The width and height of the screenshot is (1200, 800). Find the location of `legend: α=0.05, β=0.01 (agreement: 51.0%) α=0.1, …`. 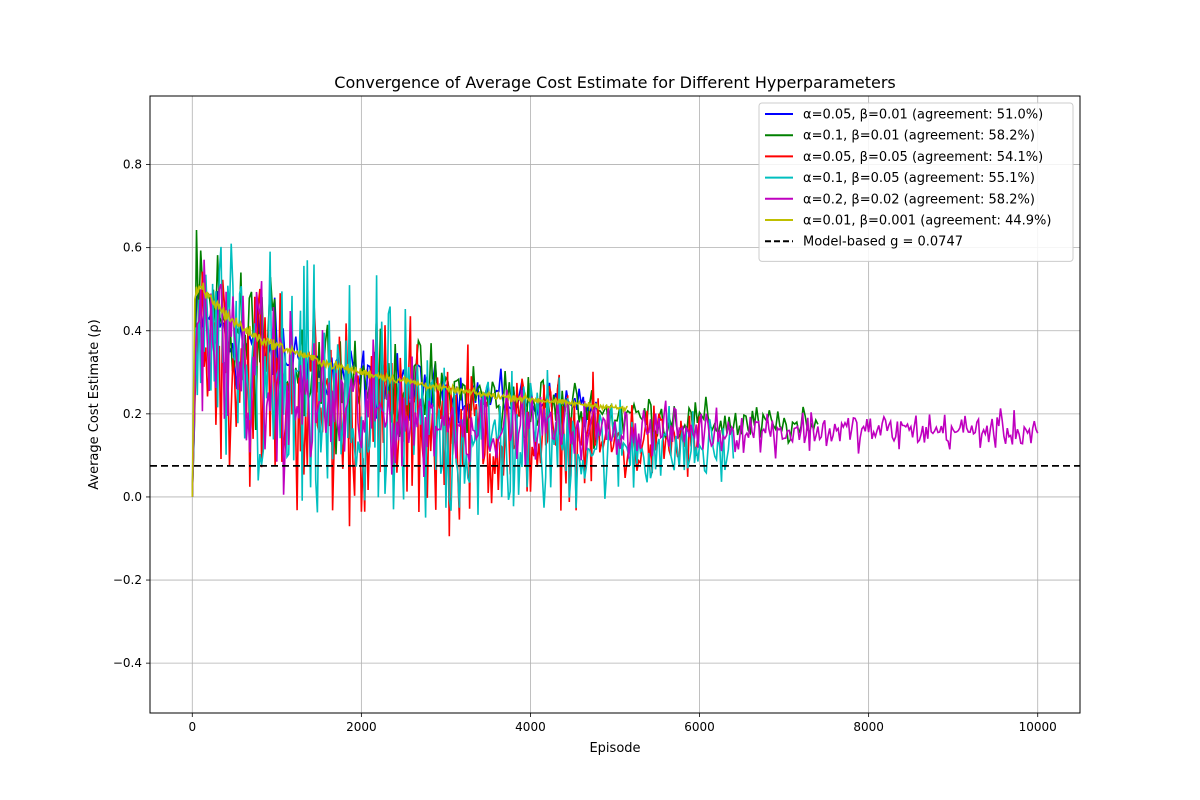

legend: α=0.05, β=0.01 (agreement: 51.0%) α=0.1, … is located at coordinates (916, 182).